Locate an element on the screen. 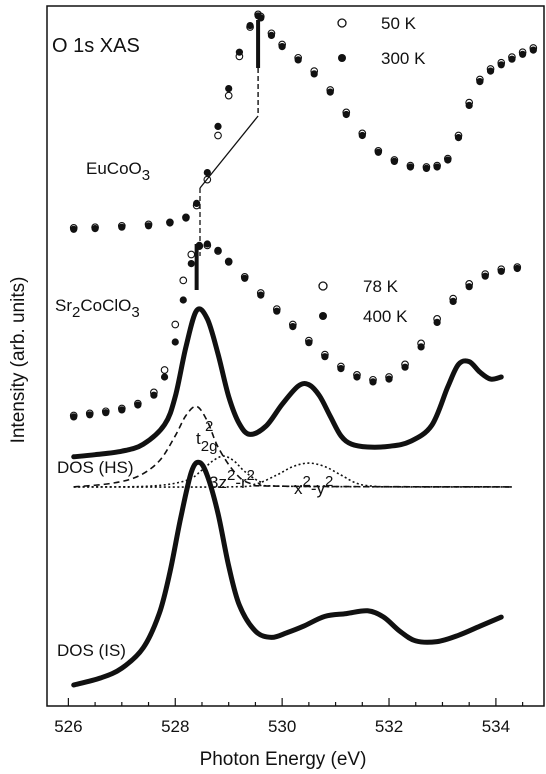 This screenshot has width=546, height=774. series-3z2-r2-line is located at coordinates (292, 471).